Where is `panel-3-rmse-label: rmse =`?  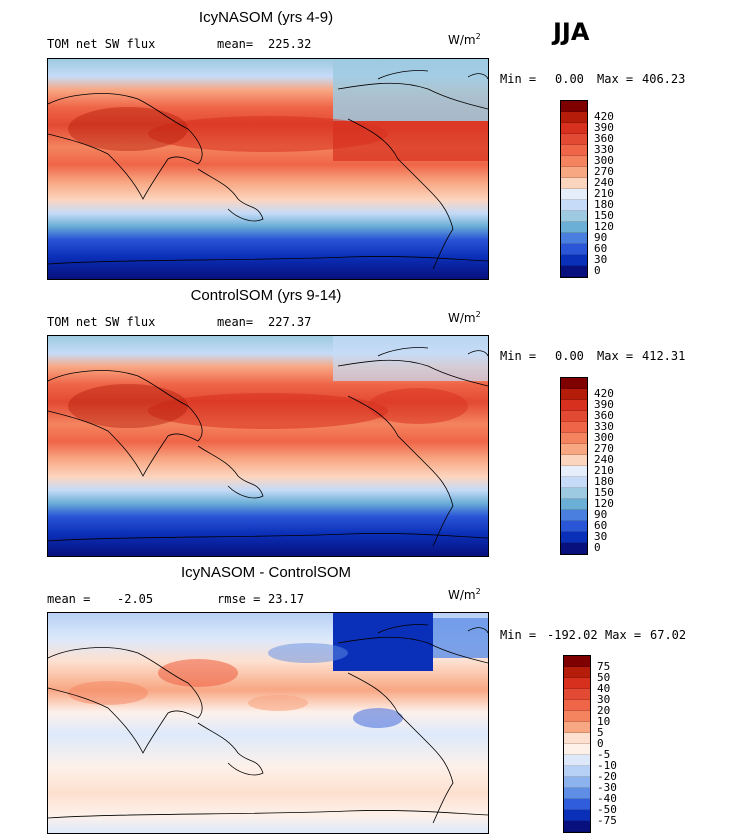 panel-3-rmse-label: rmse = is located at coordinates (239, 599).